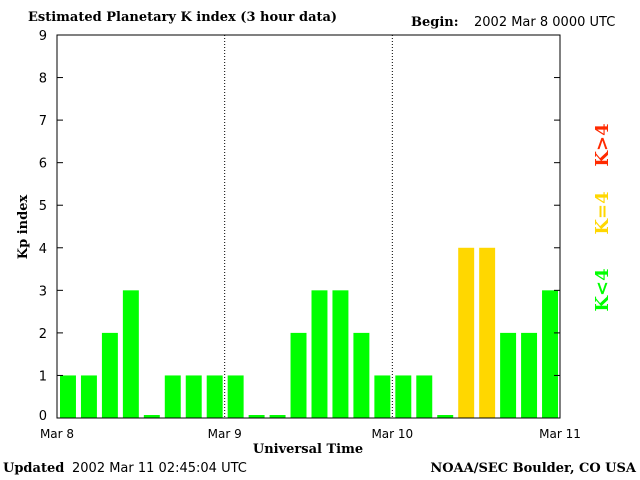  I want to click on y-tick-label: 9, so click(43, 36).